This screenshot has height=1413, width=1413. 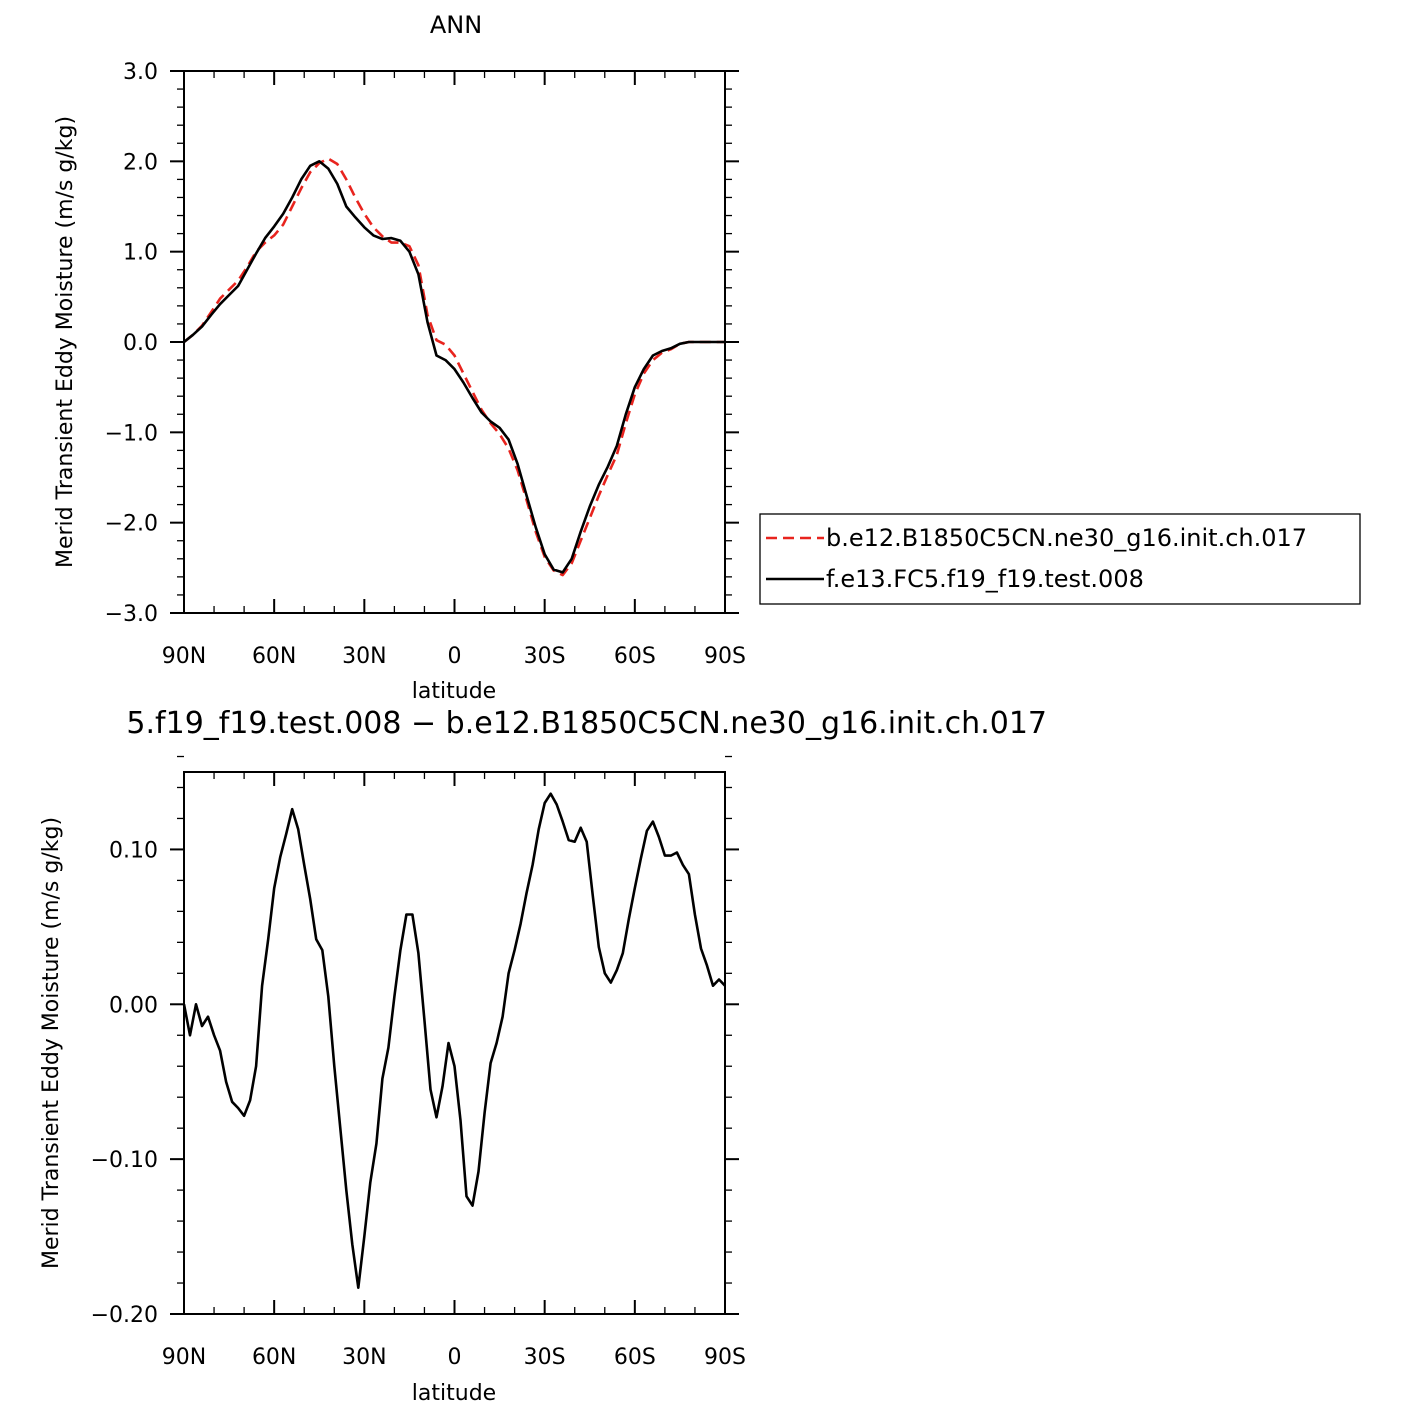 I want to click on bottom-y-axis-label: Merid Transient Eddy Moisture (m/s g/kg), so click(x=51, y=1043).